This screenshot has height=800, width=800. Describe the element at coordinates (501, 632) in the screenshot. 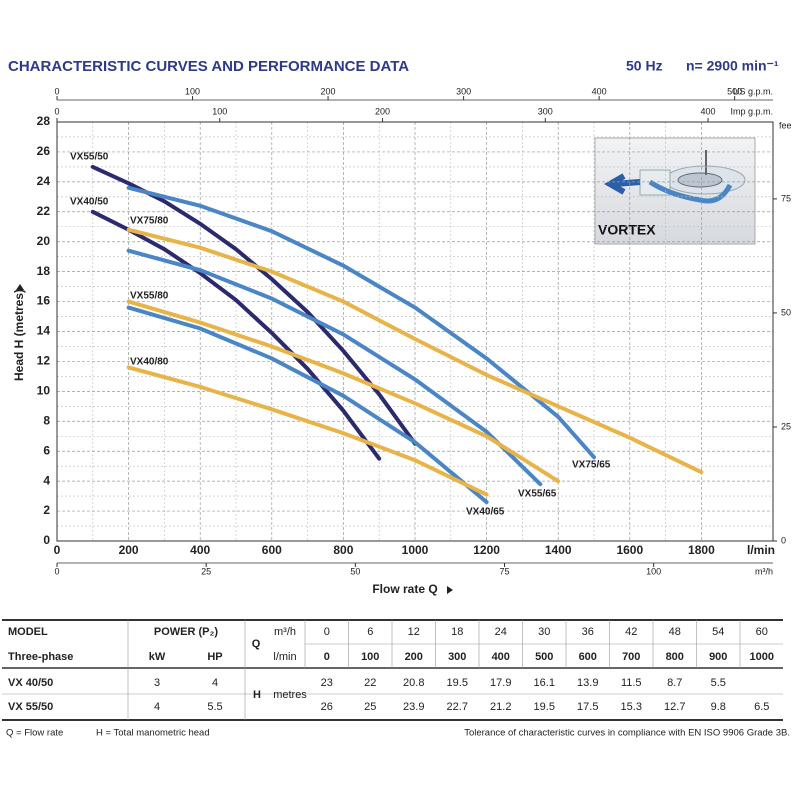

I see `m3h-value: 24` at that location.